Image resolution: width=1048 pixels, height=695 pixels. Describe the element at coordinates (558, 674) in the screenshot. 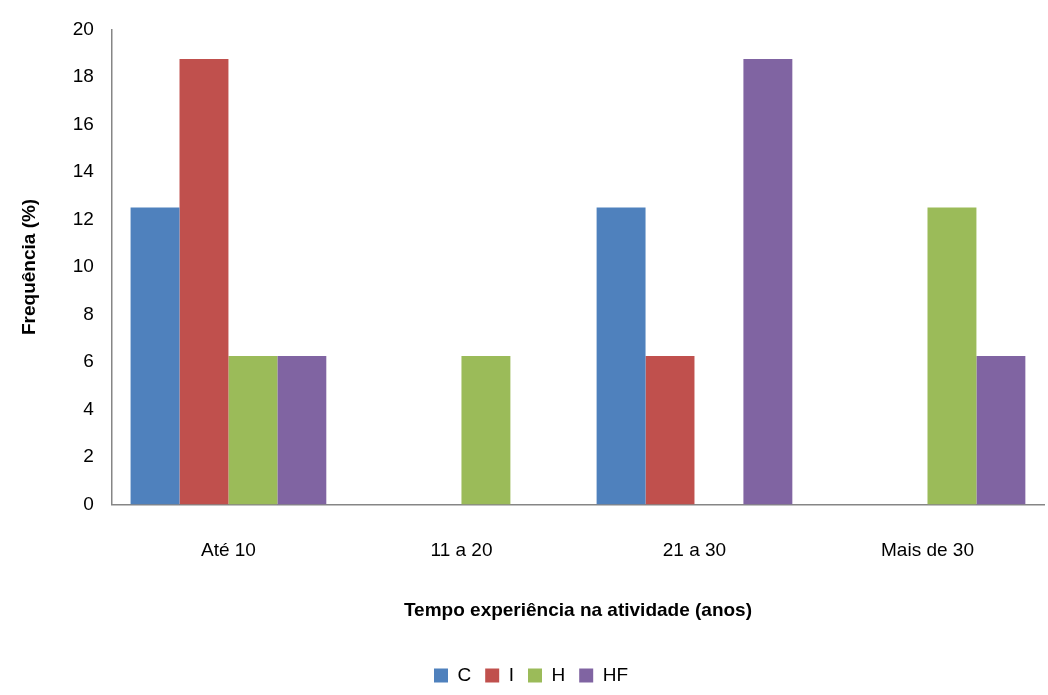

I see `legend-label: H` at that location.